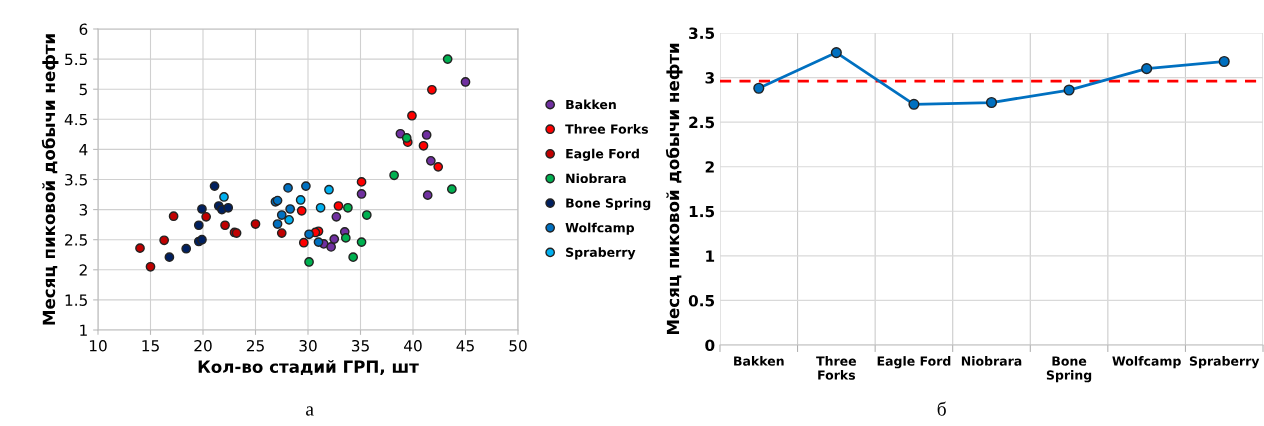 Image resolution: width=1264 pixels, height=426 pixels. I want to click on x-tick-label: Wolfcamp, so click(1146, 362).